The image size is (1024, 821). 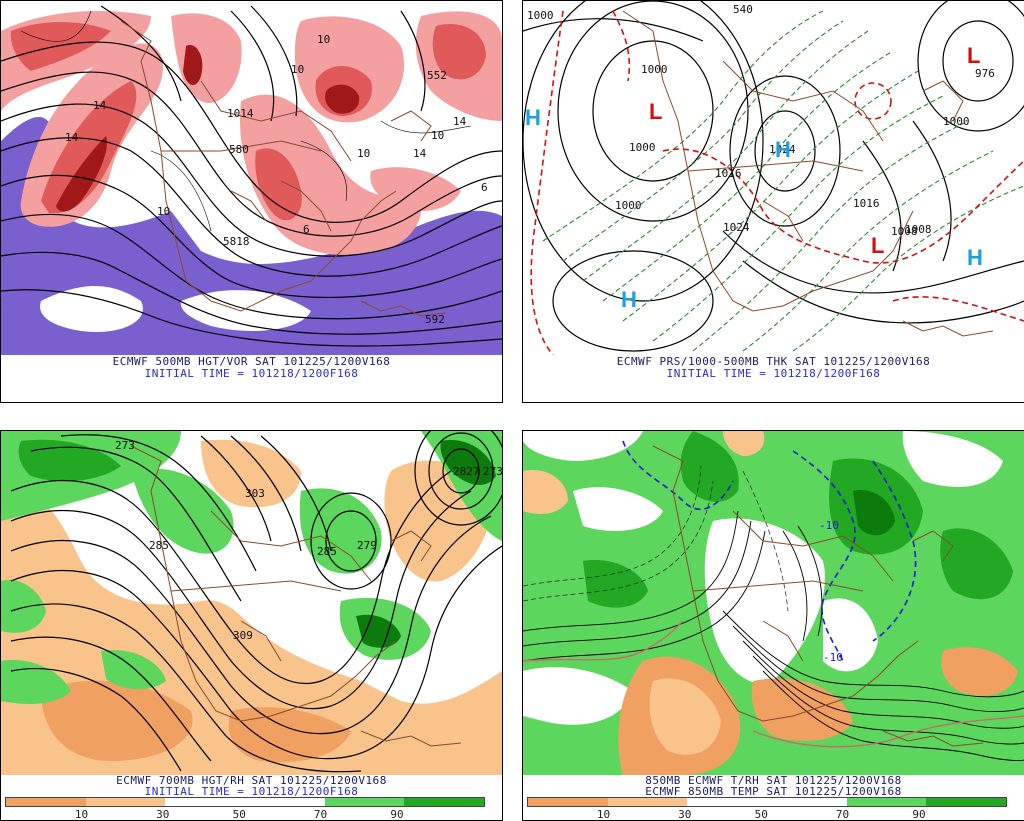 I want to click on caption-title: ECMWF 500MB HGT/VOR SAT 101225/1200V168, so click(x=251, y=361).